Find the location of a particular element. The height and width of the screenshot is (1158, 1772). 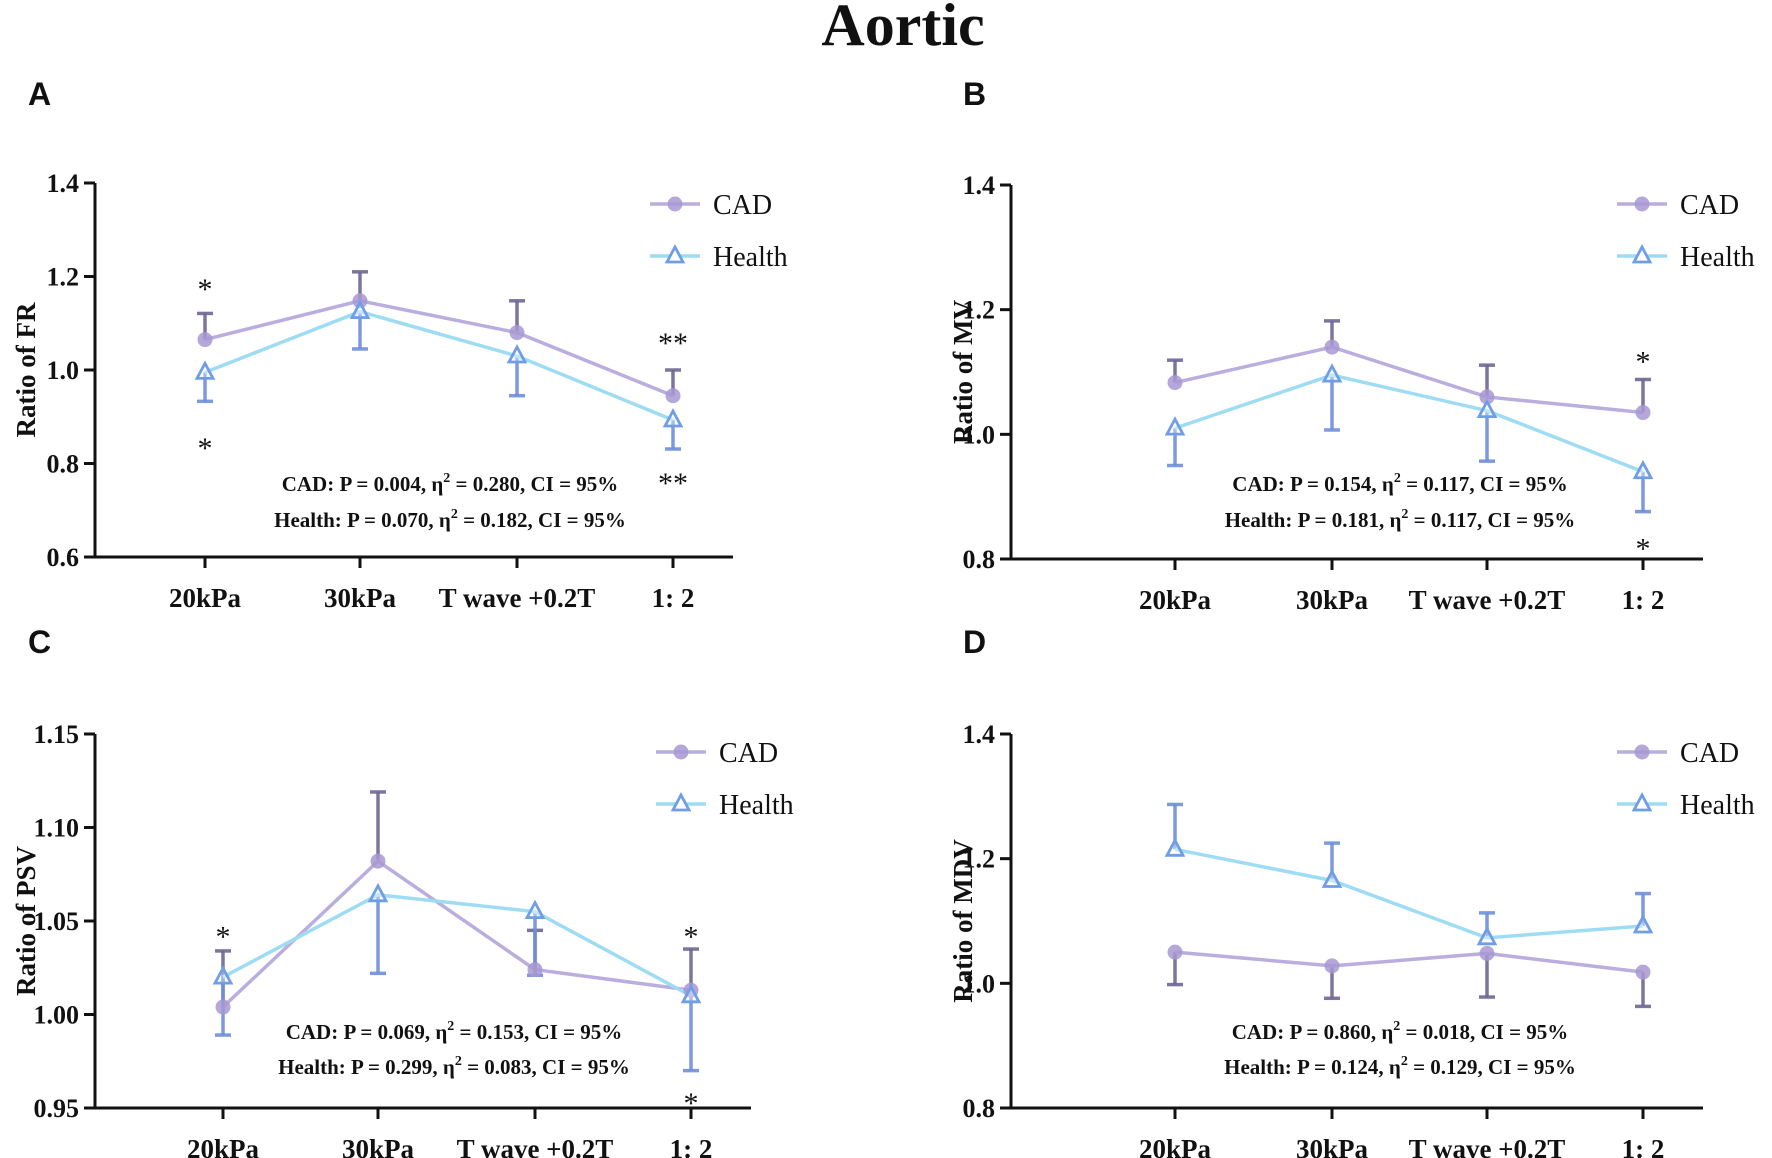

y-axis-label: Ratio of MDV is located at coordinates (963, 921).